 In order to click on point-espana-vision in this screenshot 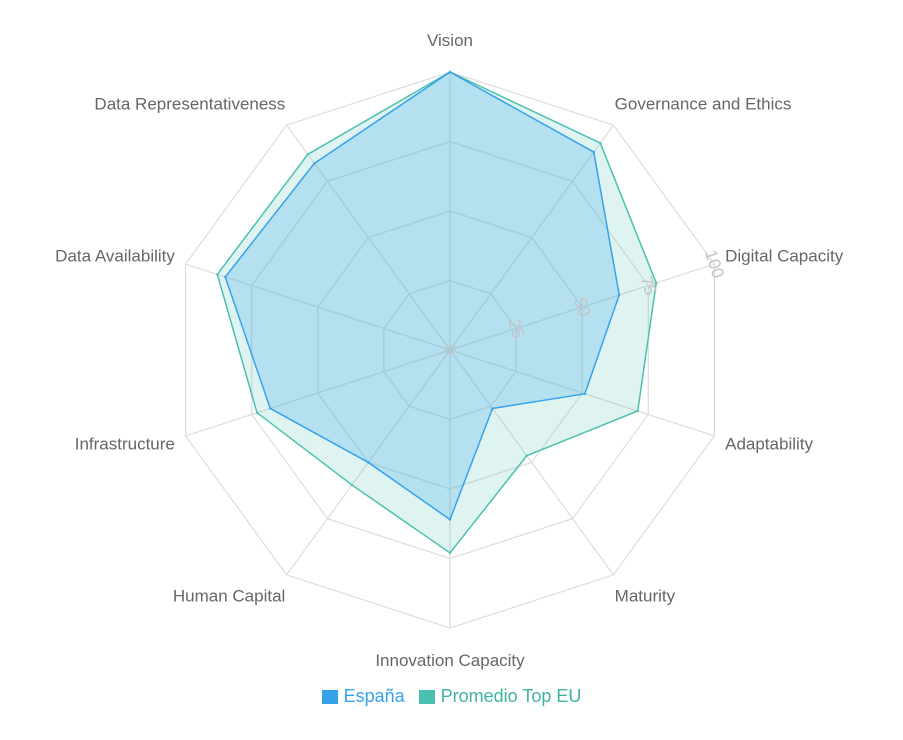, I will do `click(450, 72)`.